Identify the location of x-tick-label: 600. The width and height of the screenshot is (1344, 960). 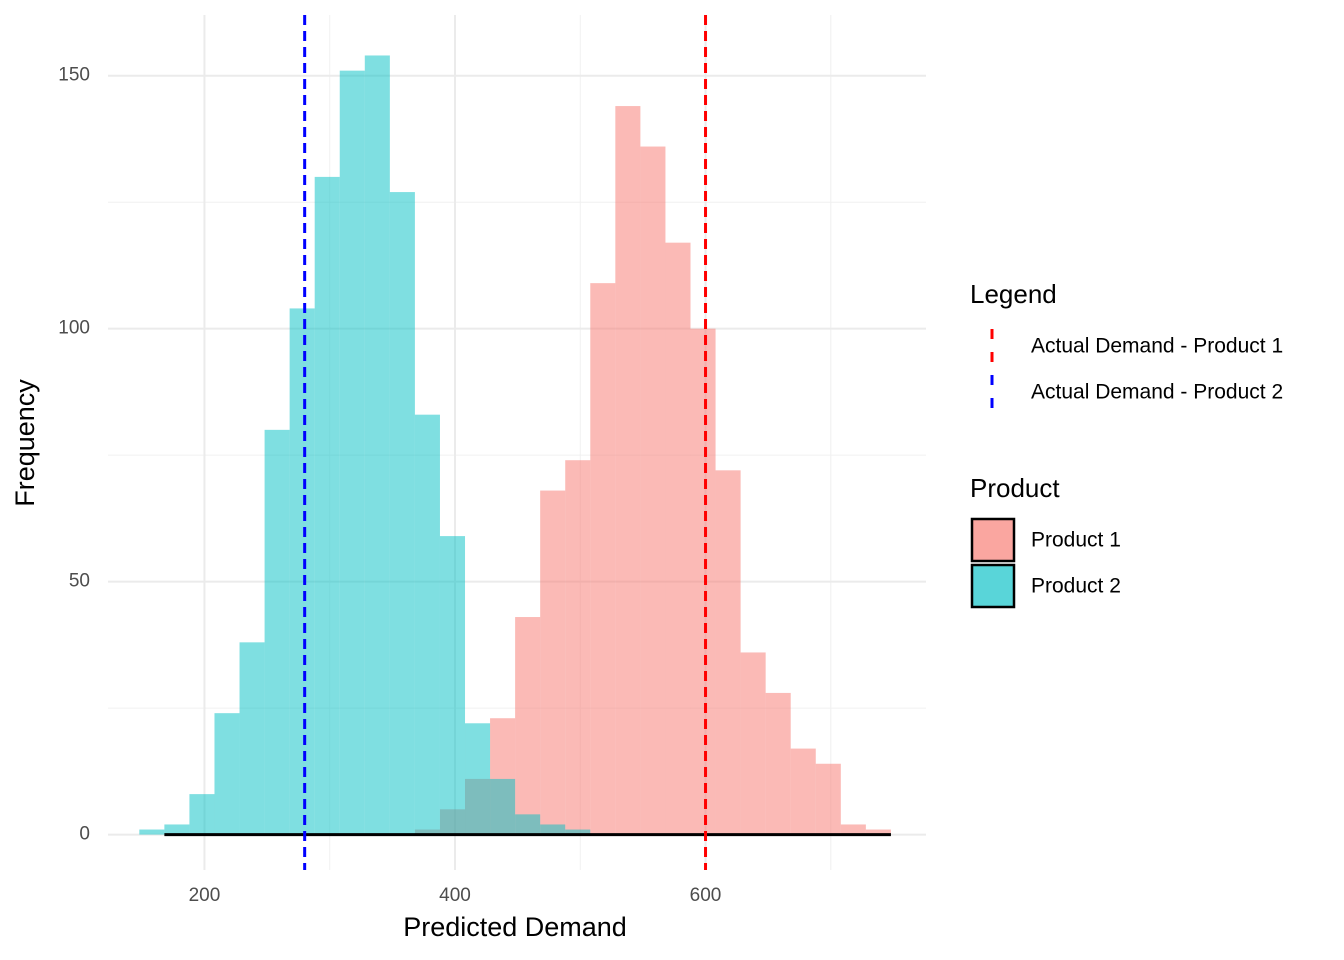
(706, 895).